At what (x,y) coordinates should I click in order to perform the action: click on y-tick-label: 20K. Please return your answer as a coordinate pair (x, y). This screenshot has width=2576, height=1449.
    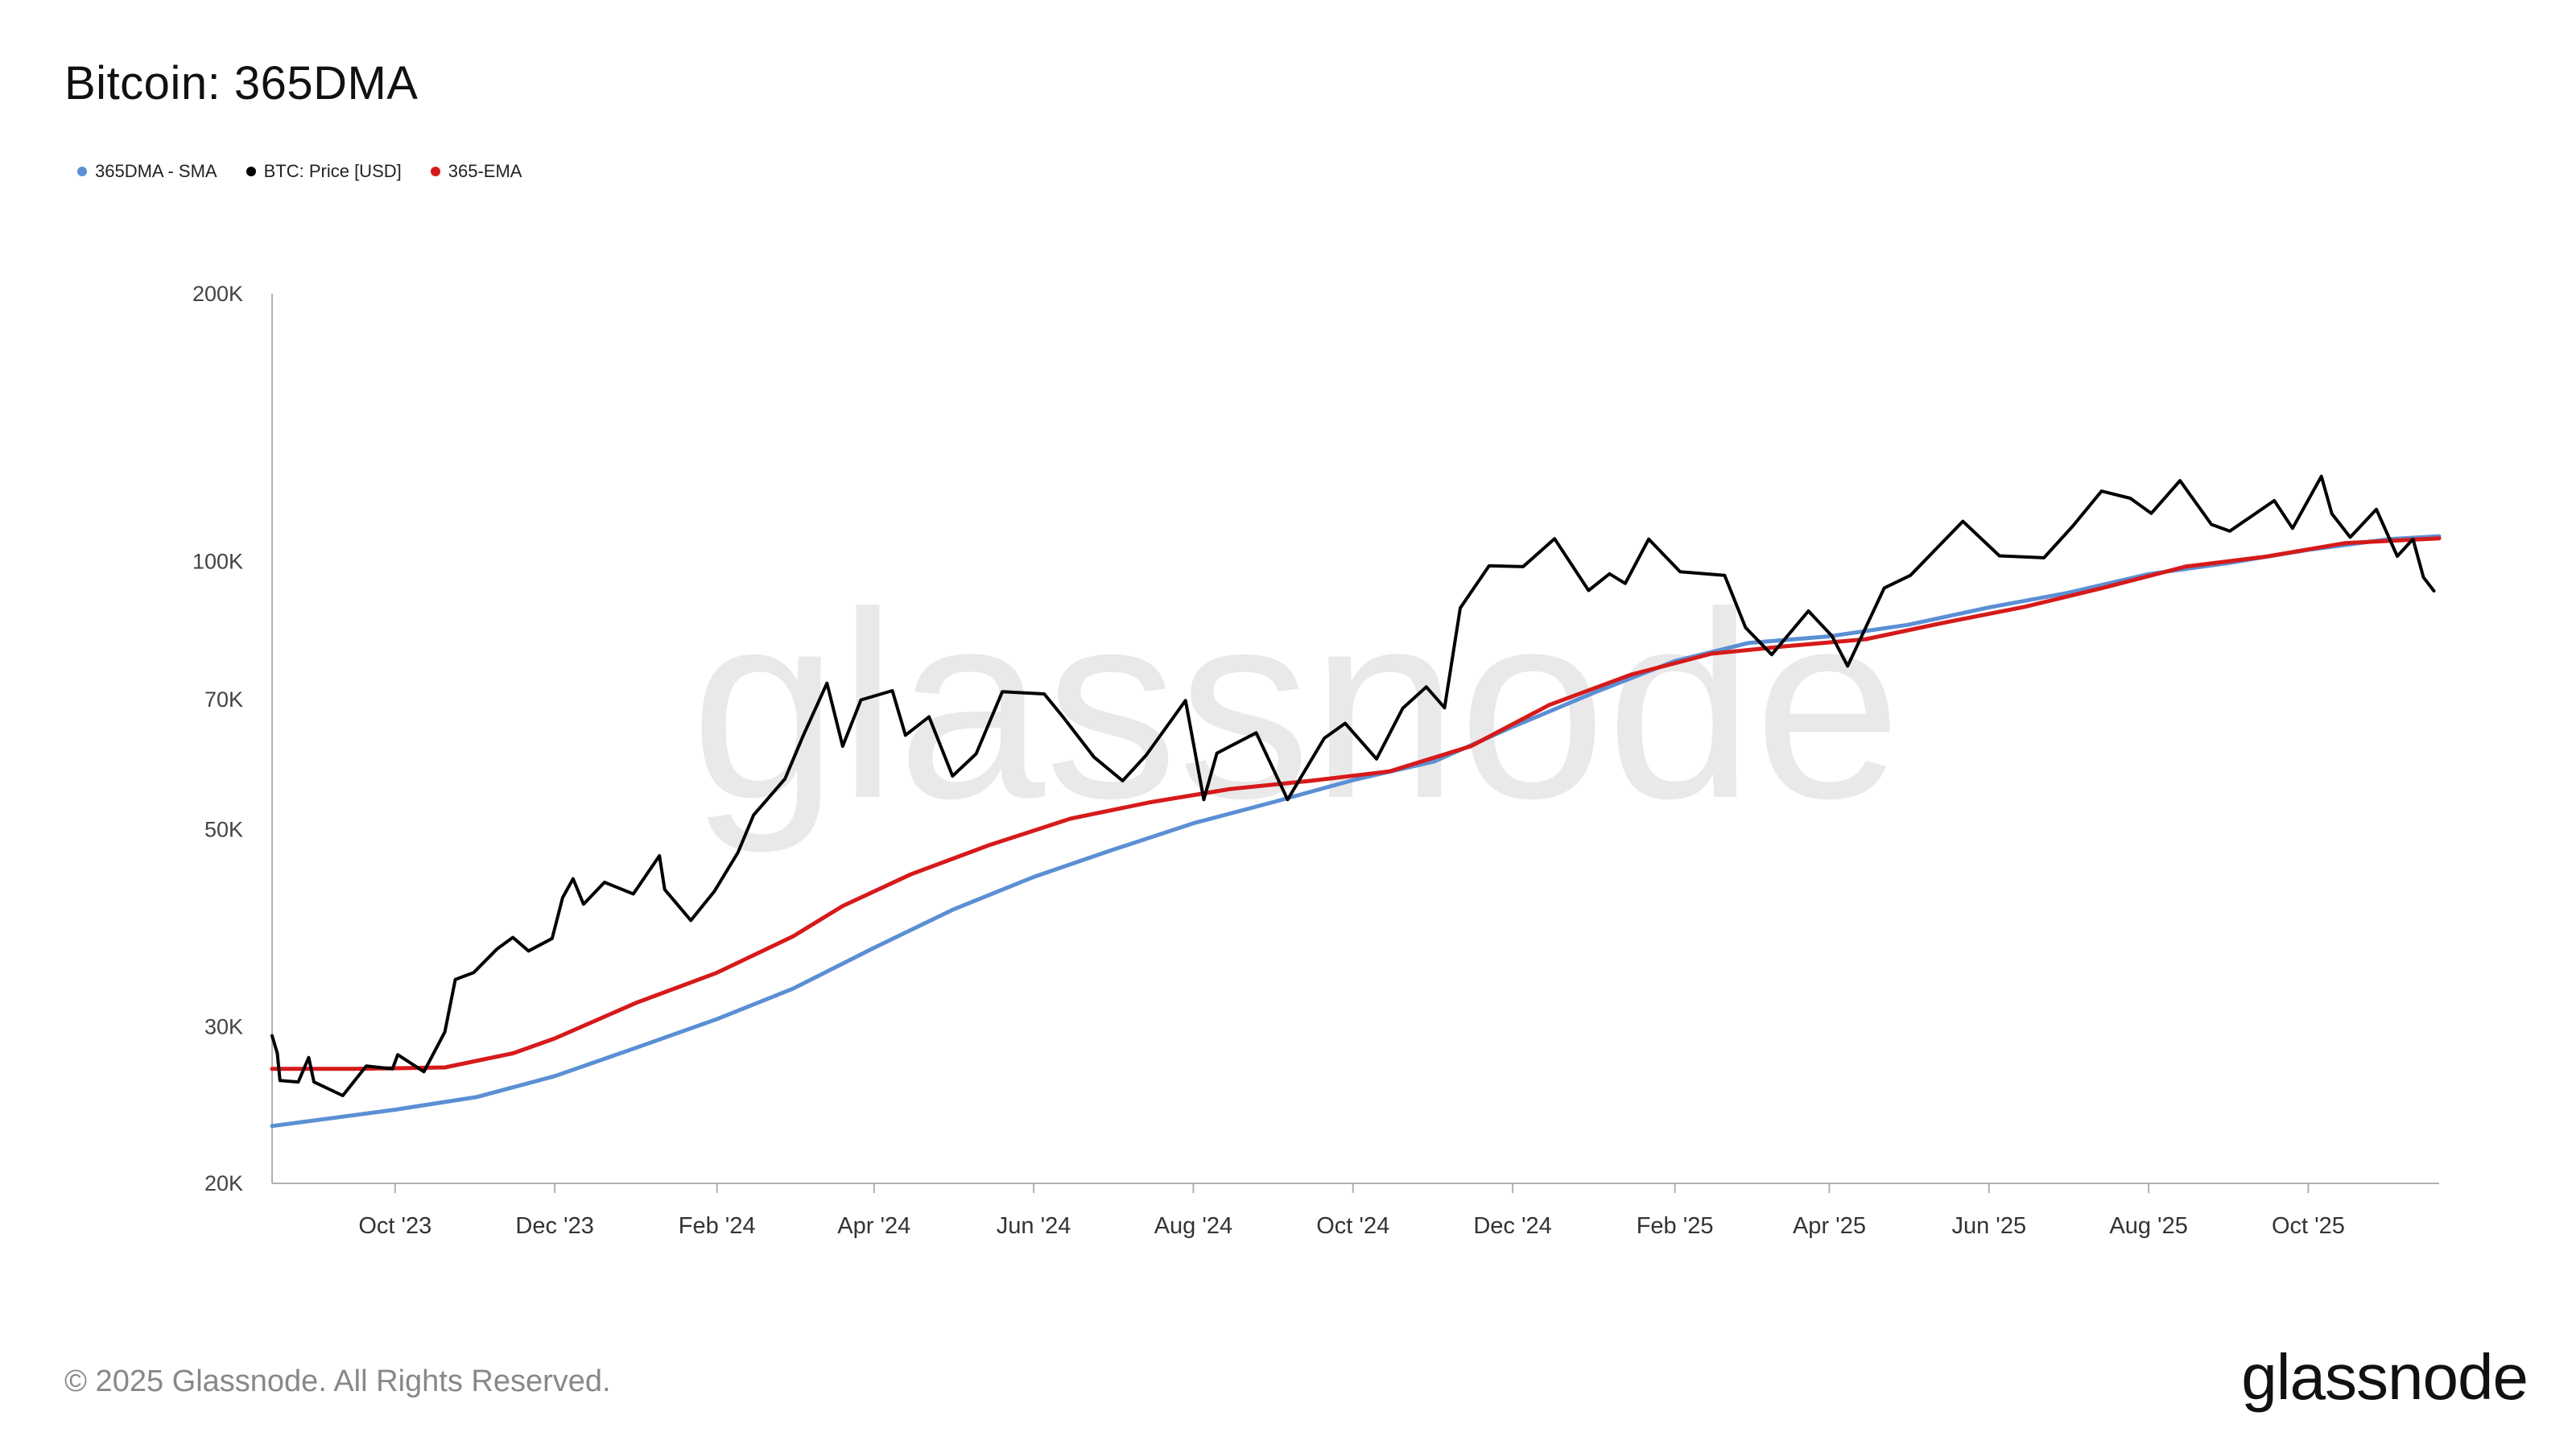
    Looking at the image, I should click on (223, 1183).